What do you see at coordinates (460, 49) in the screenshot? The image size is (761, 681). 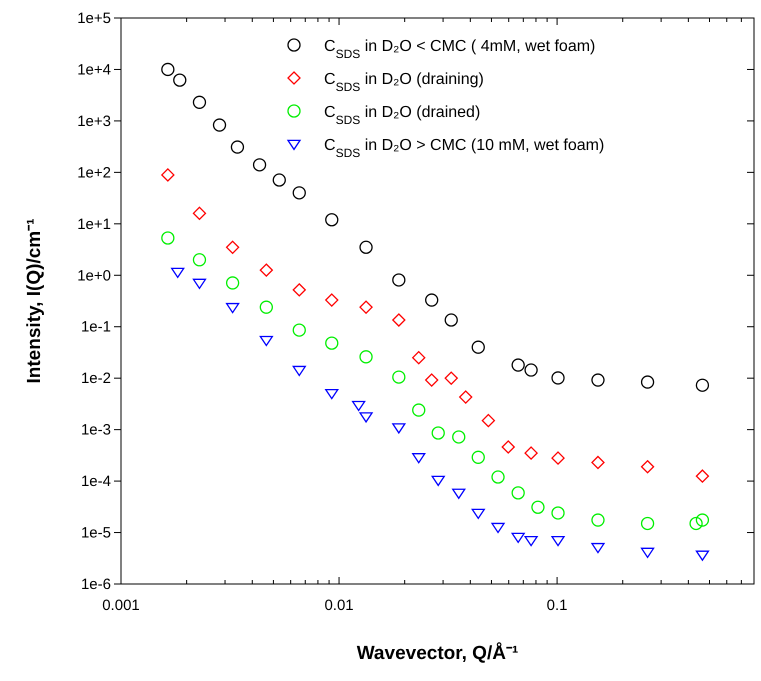 I see `legend-label: C$_{SDS}$ in D₂O < CMC ( 4mM, wet foam)` at bounding box center [460, 49].